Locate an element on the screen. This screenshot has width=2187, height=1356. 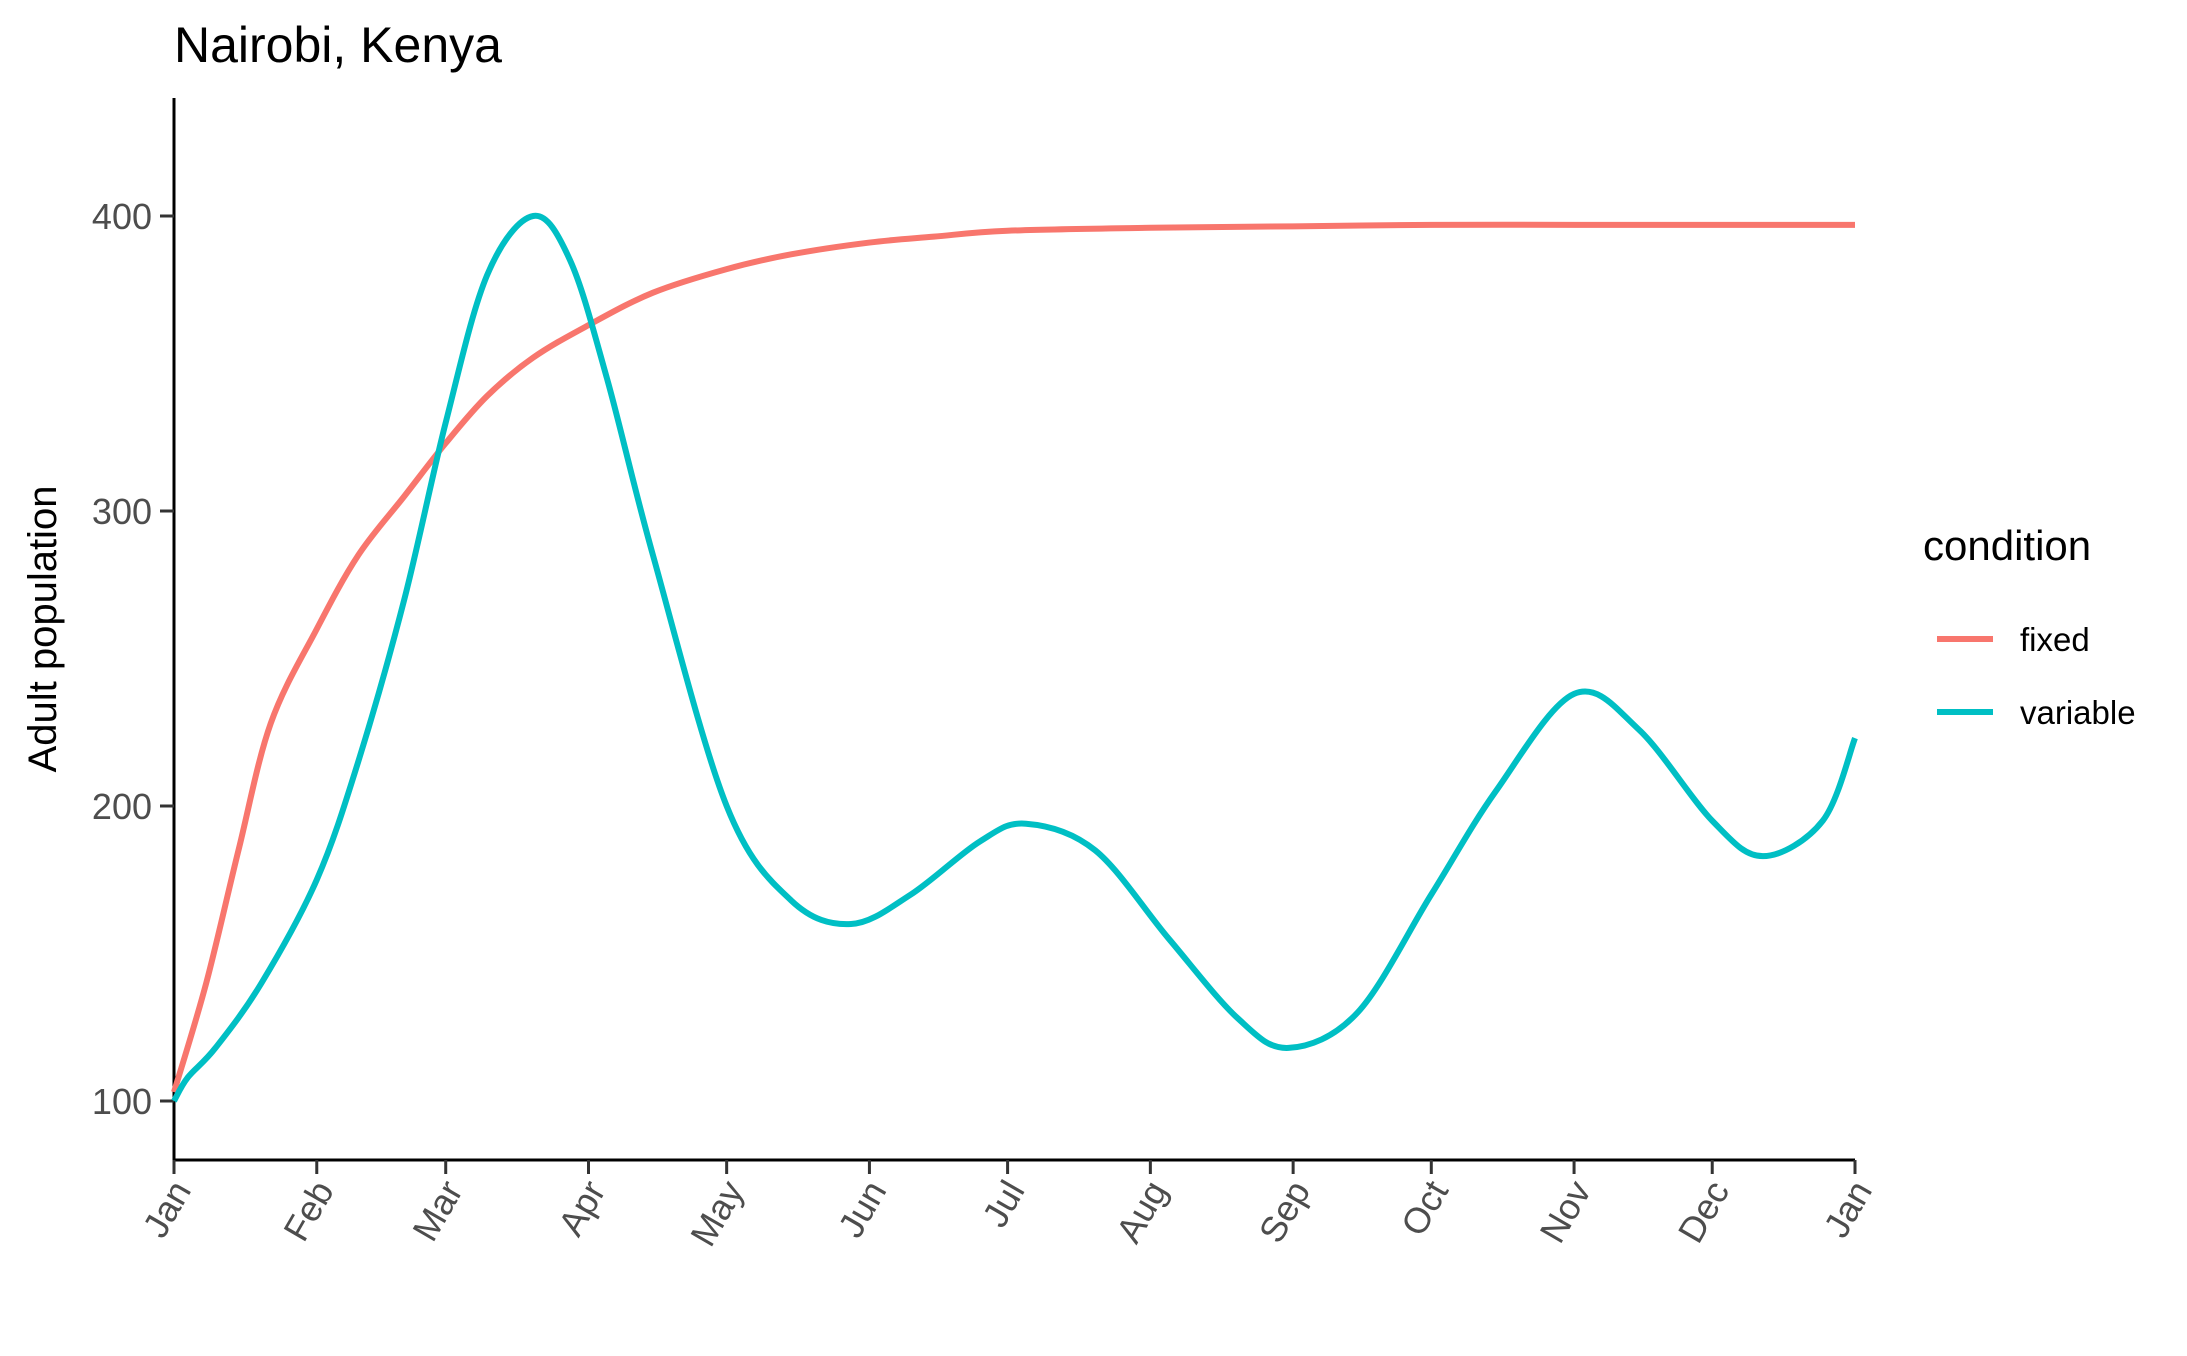
x-tick-label: Dec is located at coordinates (1704, 1212).